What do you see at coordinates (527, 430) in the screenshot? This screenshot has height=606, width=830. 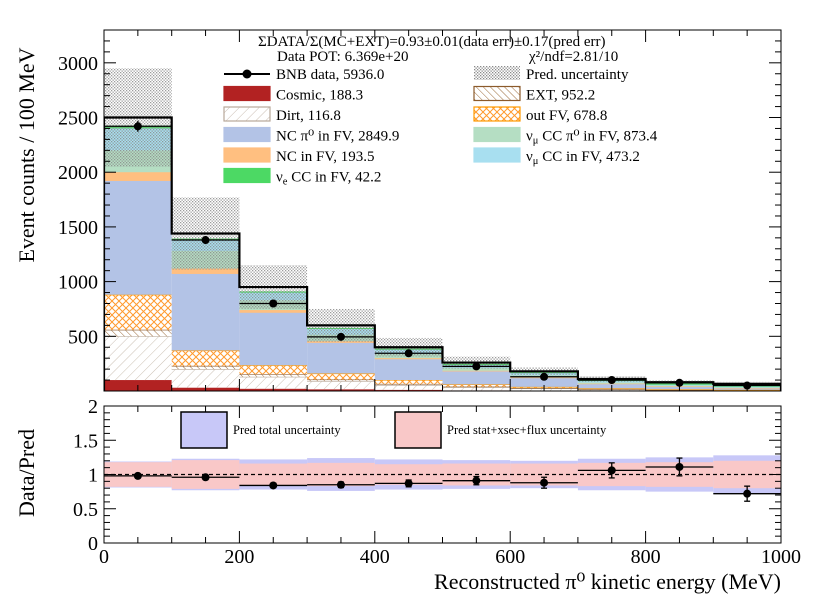 I see `ratio-legend-label: Pred stat+xsec+flux uncertainty` at bounding box center [527, 430].